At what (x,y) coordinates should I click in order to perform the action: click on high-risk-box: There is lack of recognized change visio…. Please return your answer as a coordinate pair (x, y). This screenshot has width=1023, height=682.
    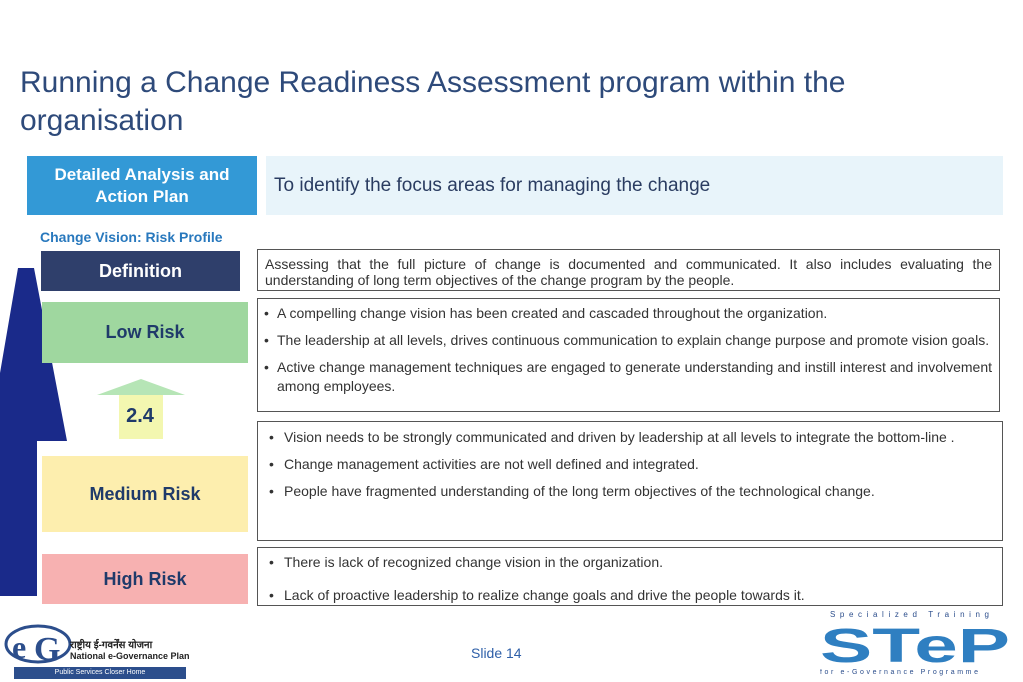
    Looking at the image, I should click on (630, 576).